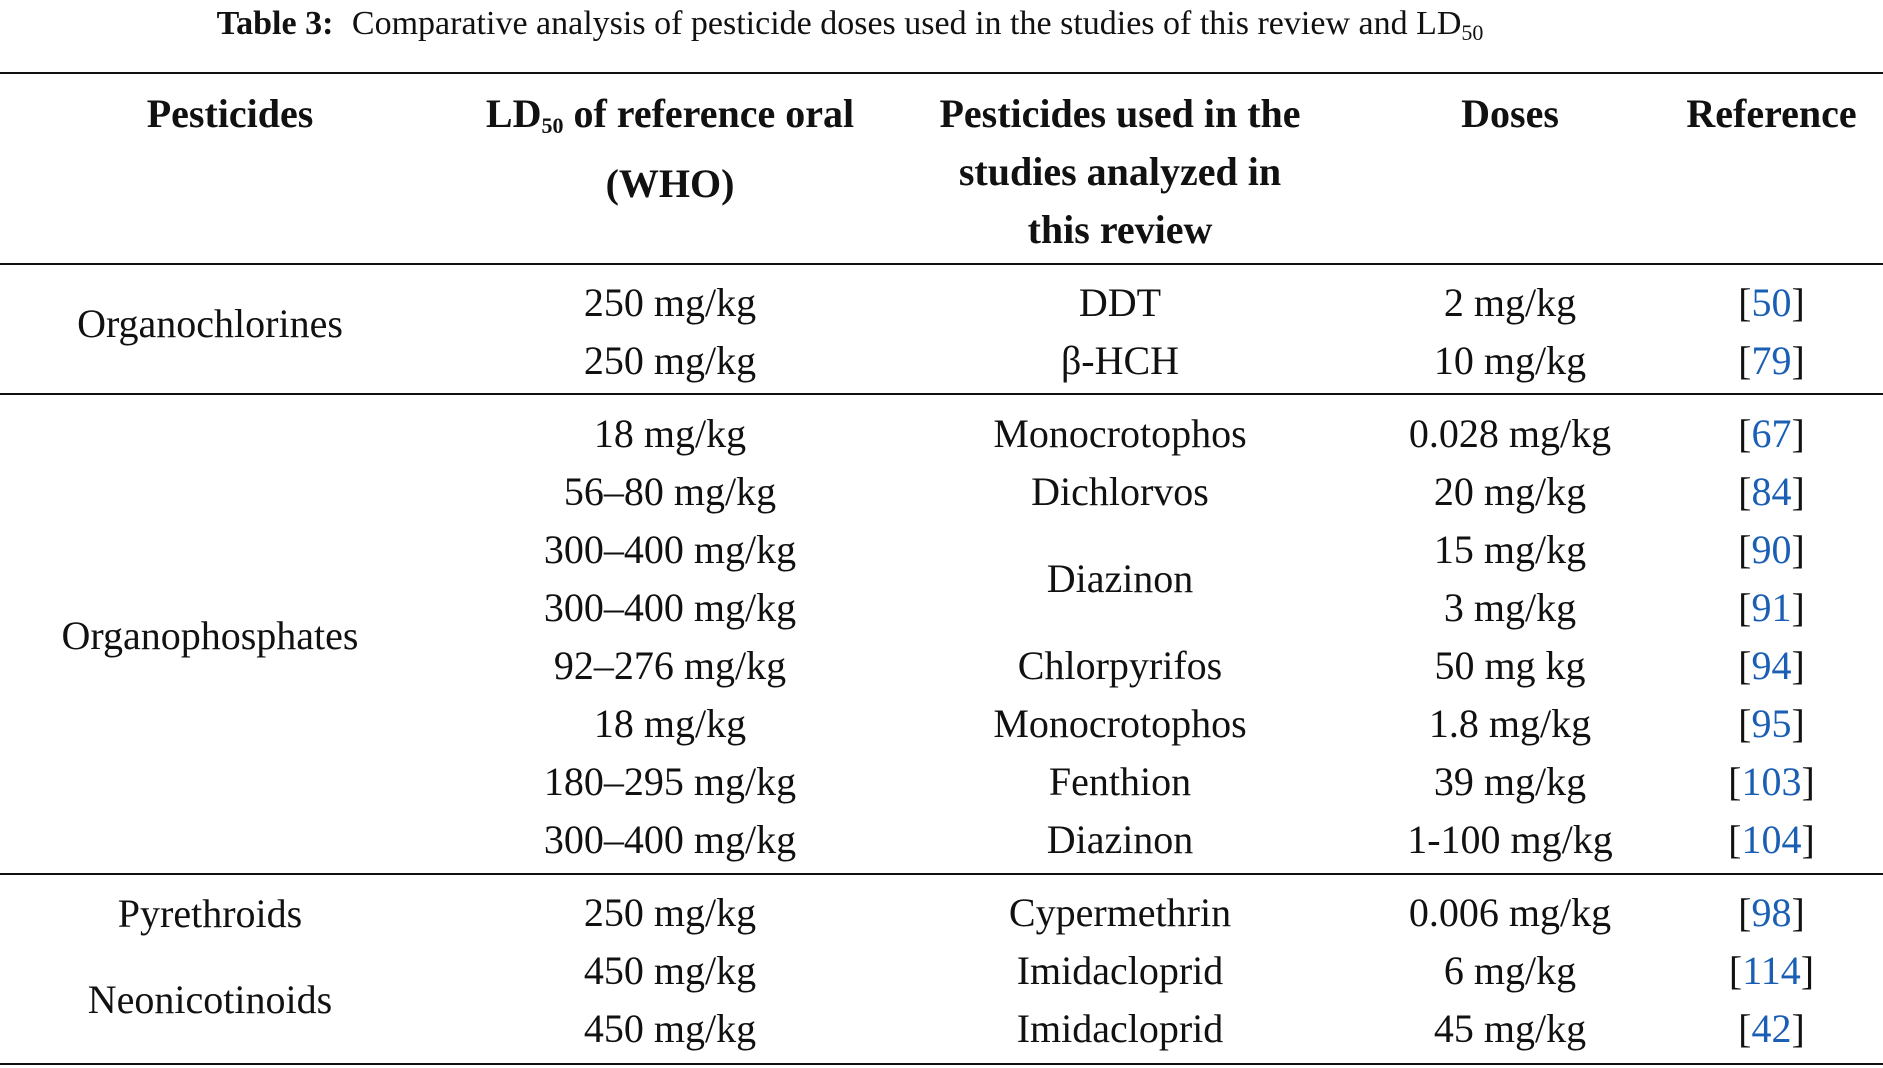 The height and width of the screenshot is (1068, 1883). I want to click on cell-pesticide: β-HCH, so click(1120, 360).